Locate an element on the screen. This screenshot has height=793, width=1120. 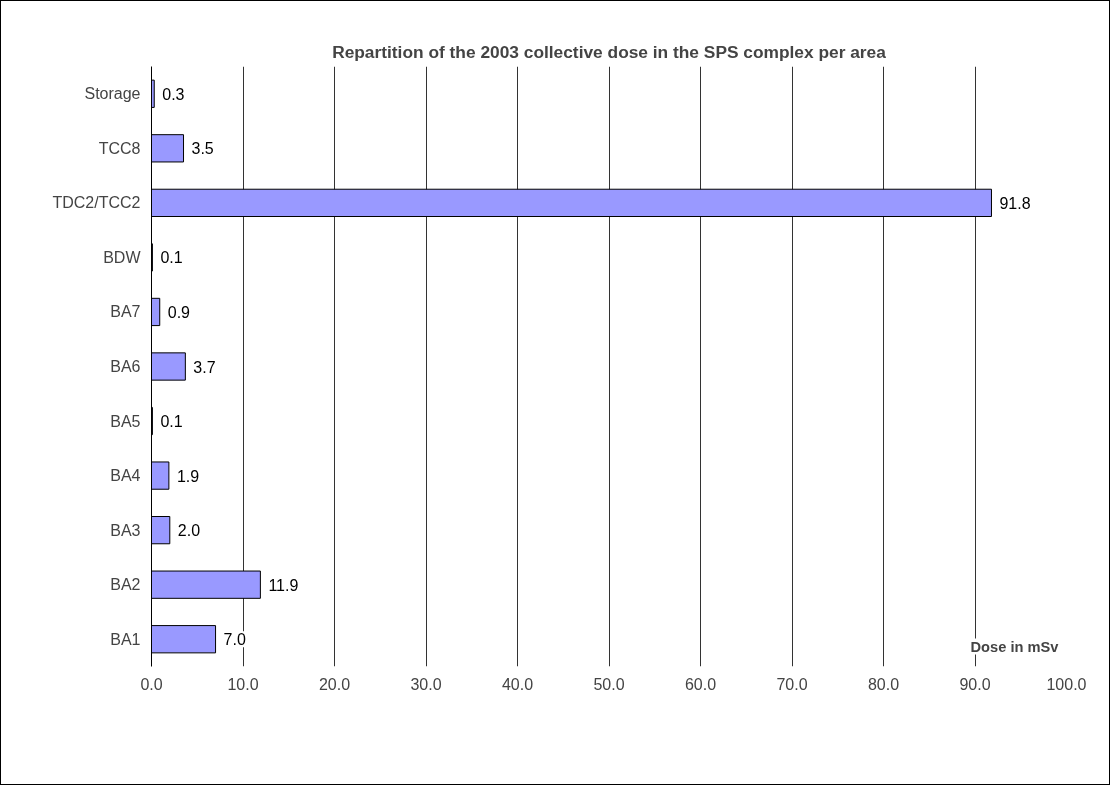
y-tick-label: TDC2/TCC2 is located at coordinates (96, 203).